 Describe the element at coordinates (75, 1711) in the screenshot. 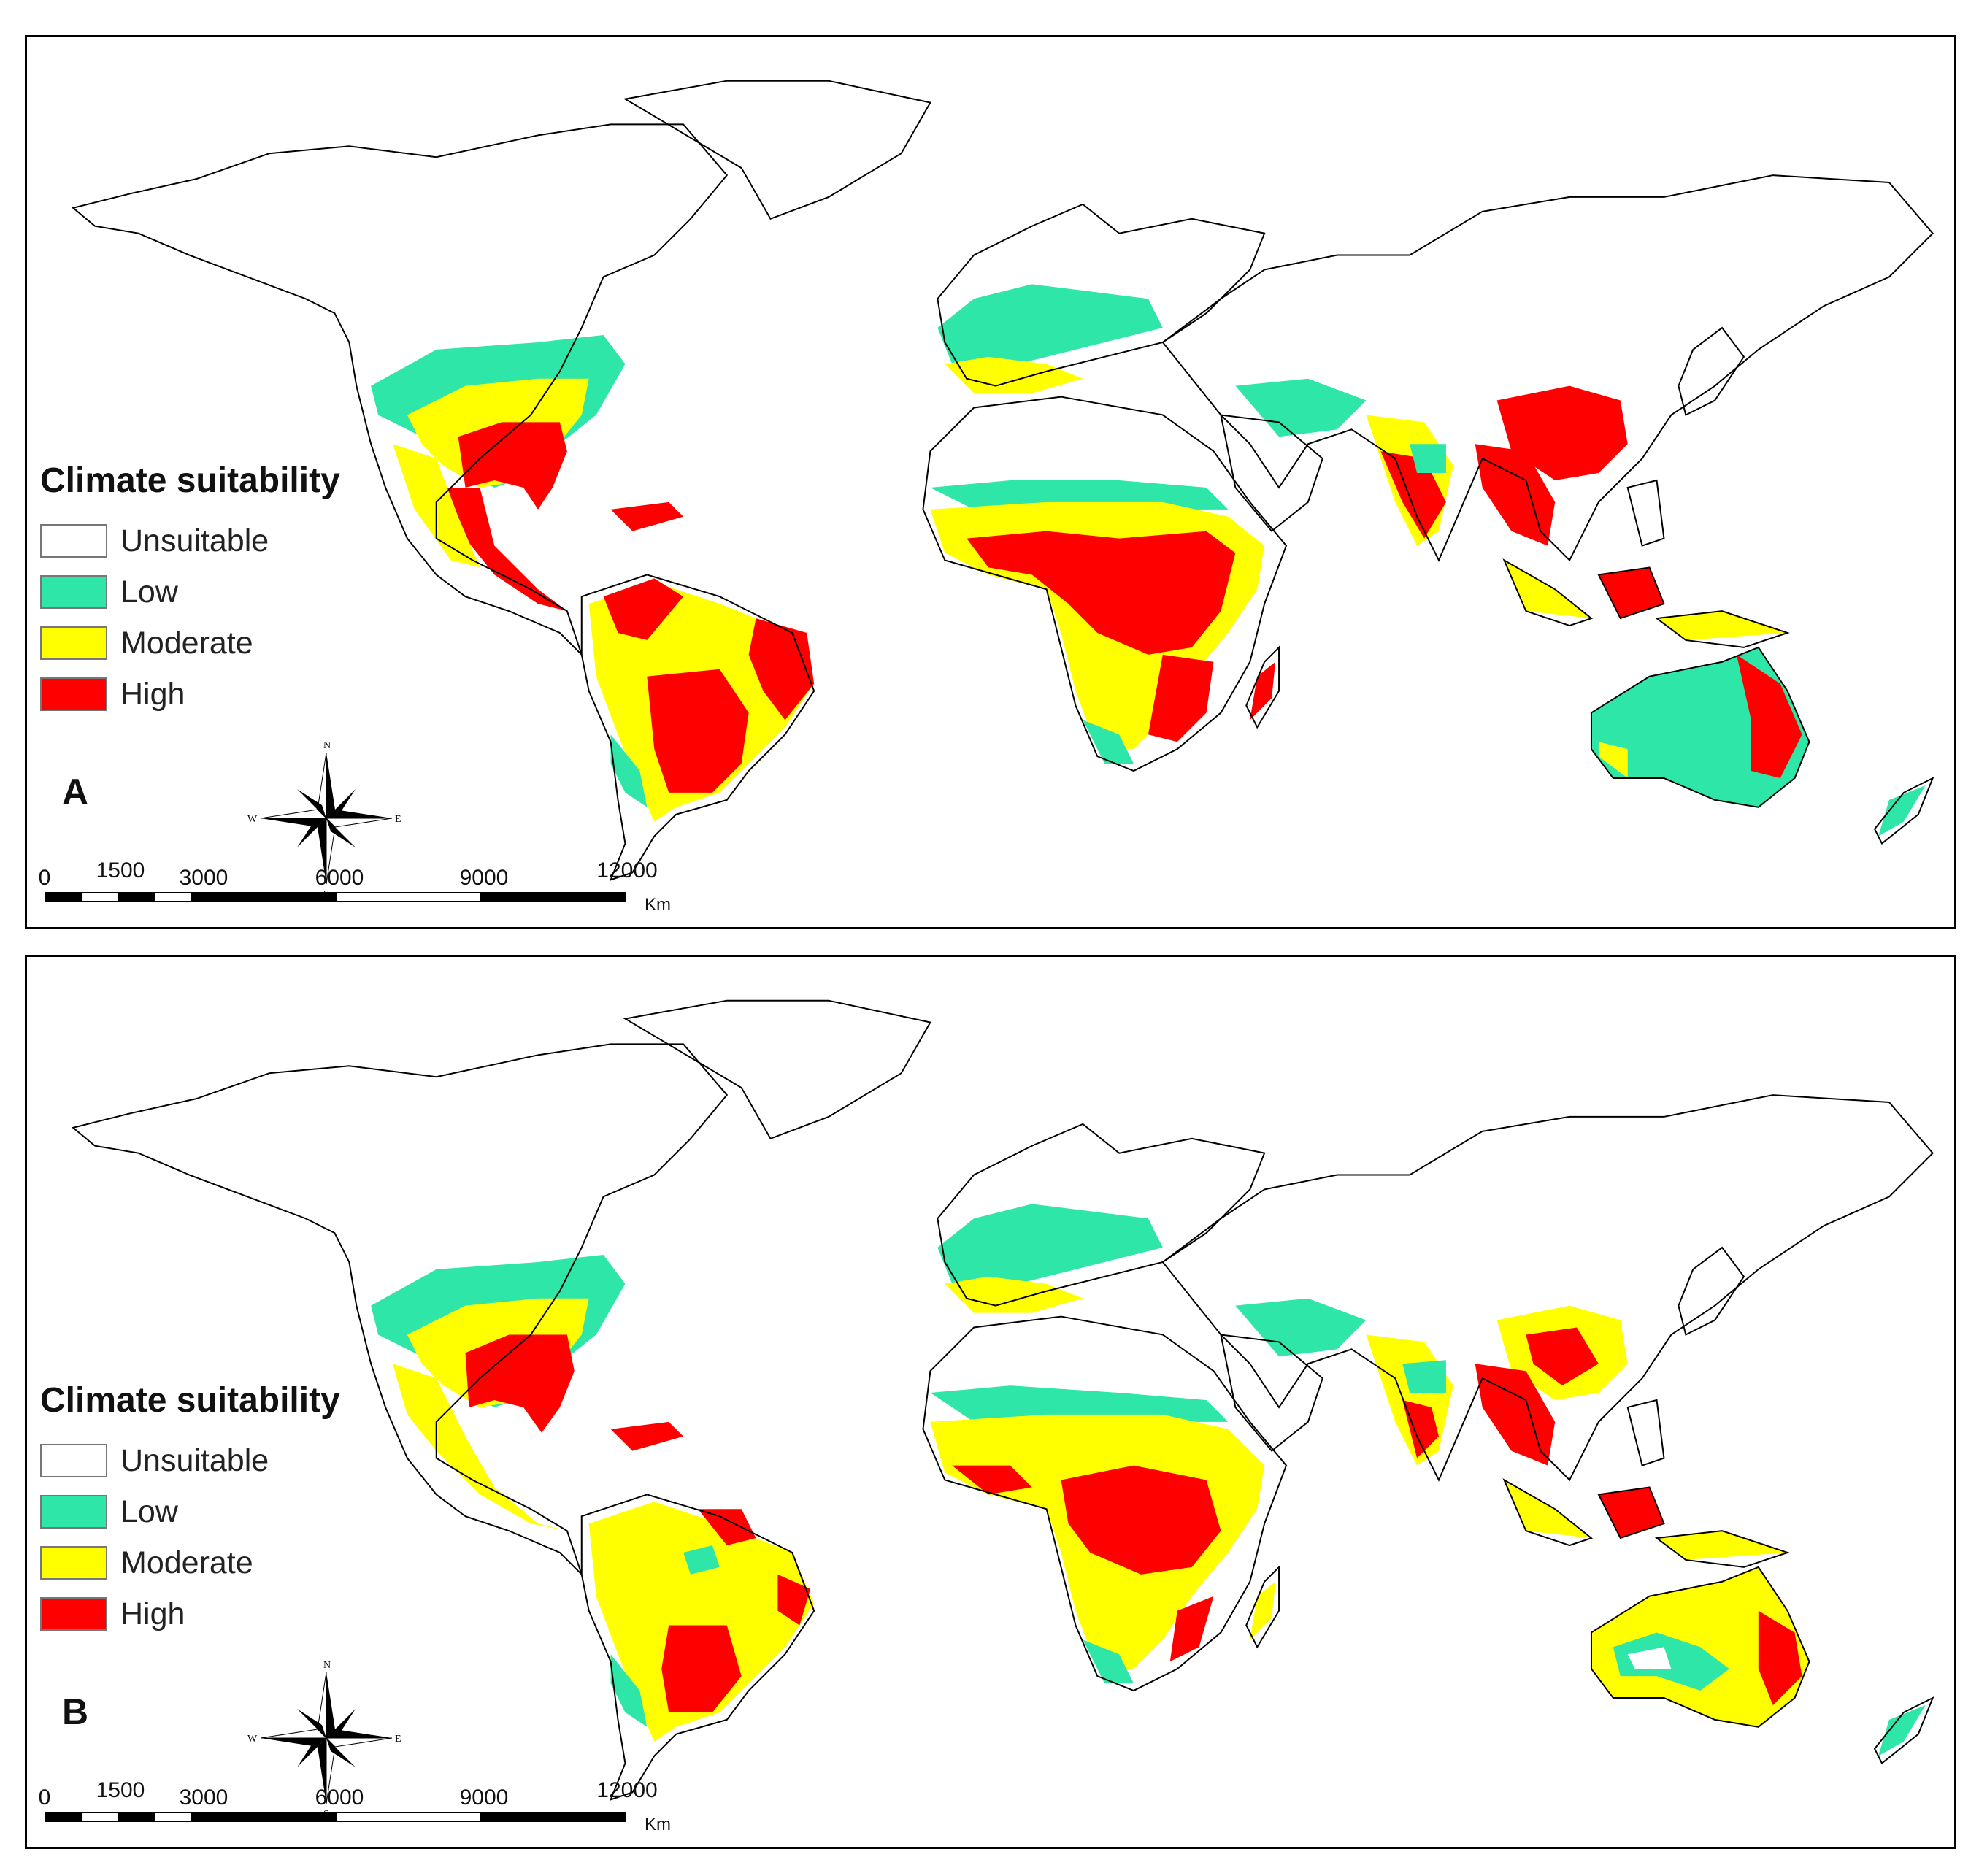

I see `panel-letter: B` at that location.